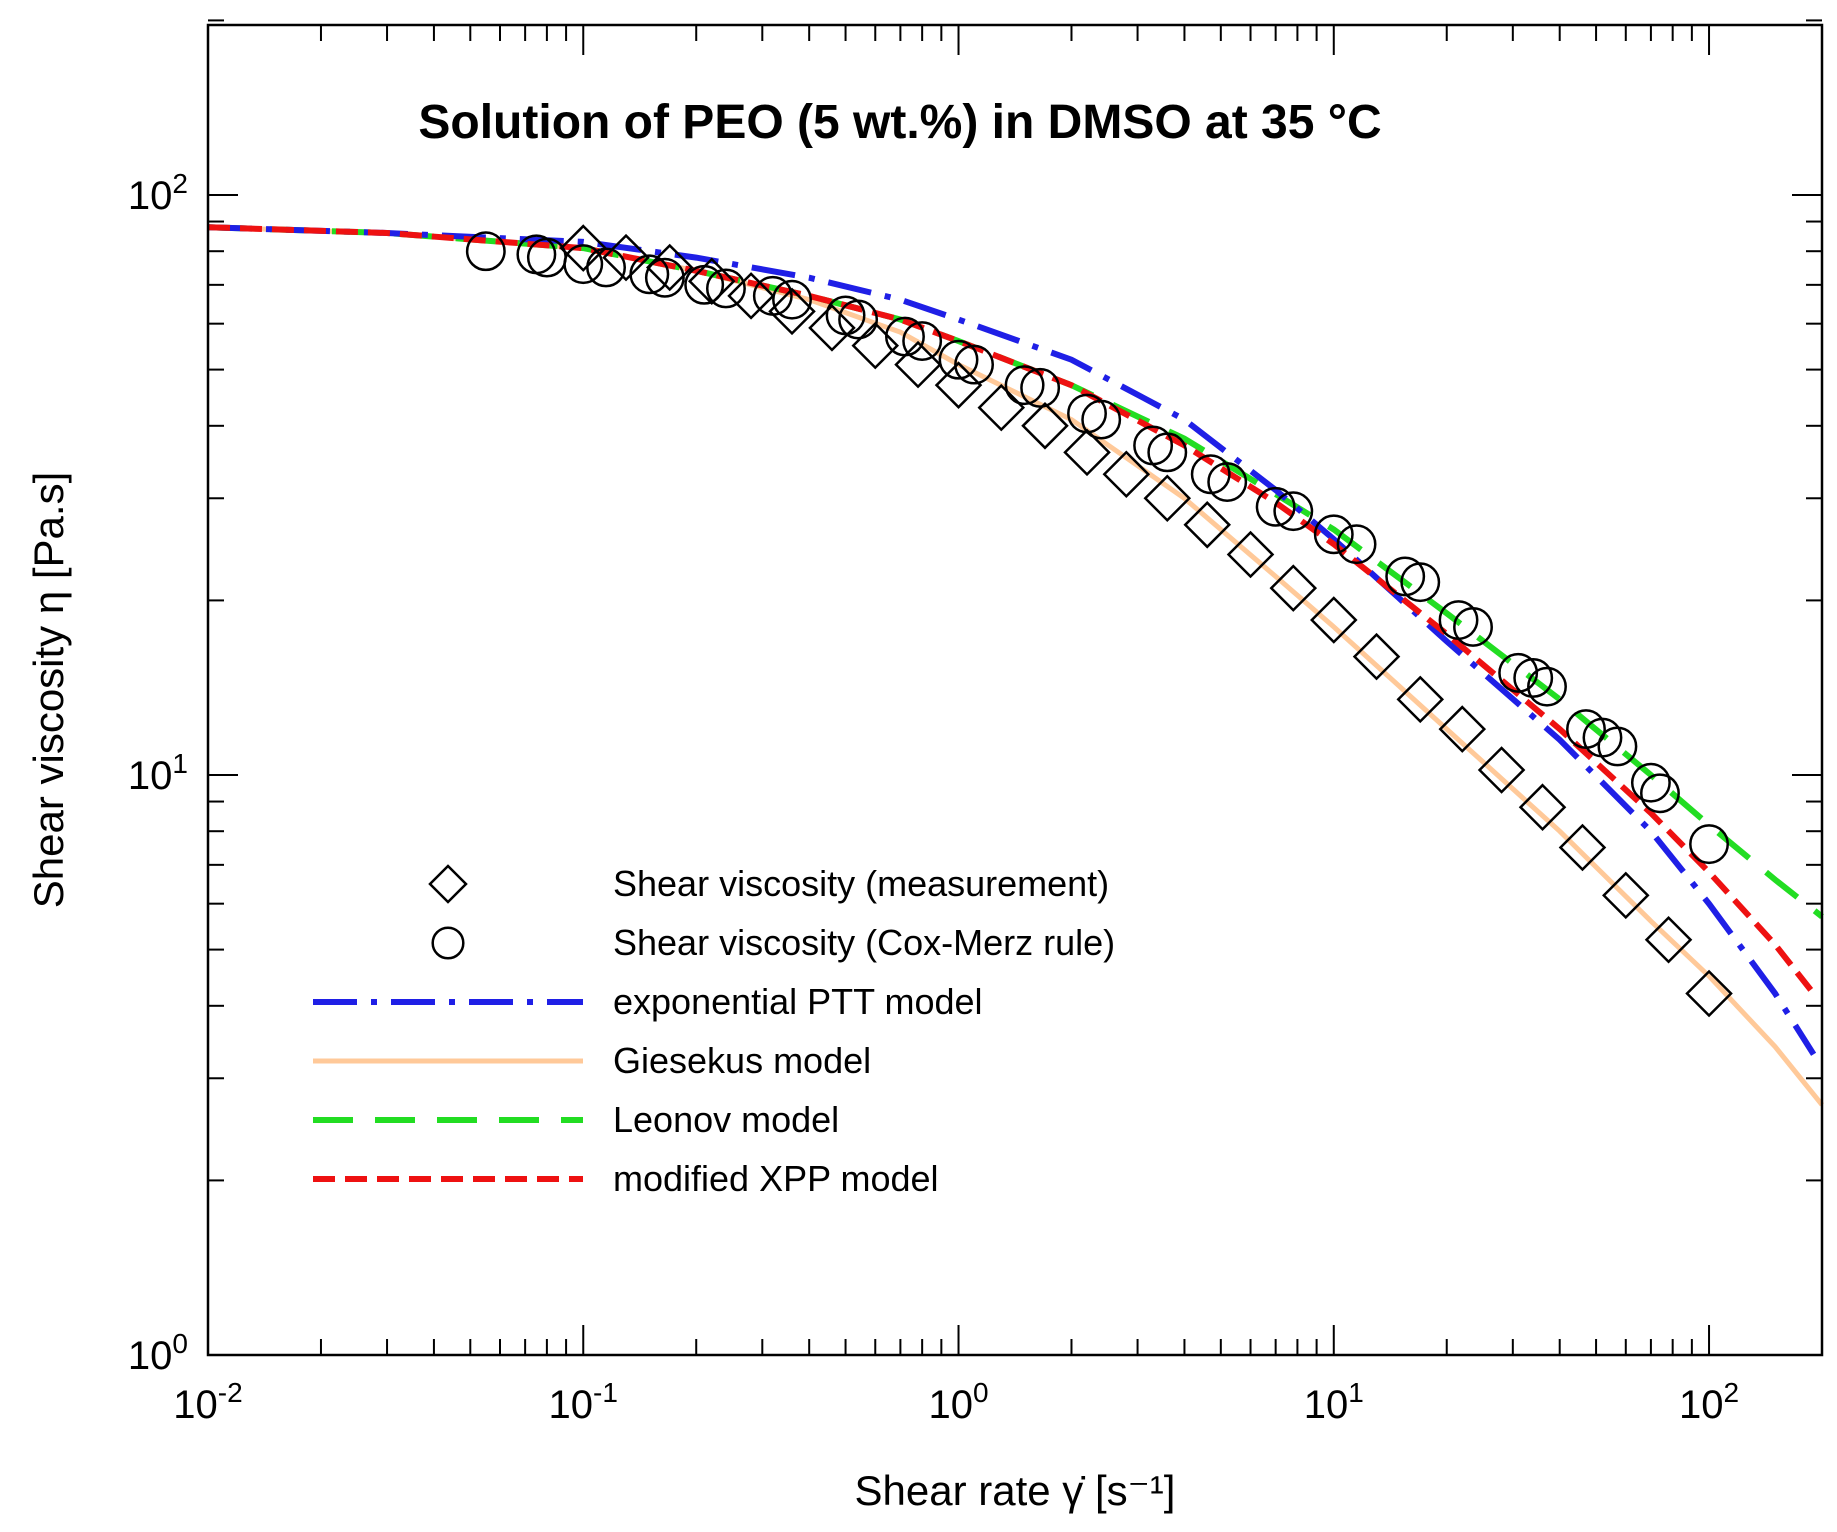 This screenshot has width=1837, height=1532. Describe the element at coordinates (576, 1119) in the screenshot. I see `legend-item: Leonov model` at that location.